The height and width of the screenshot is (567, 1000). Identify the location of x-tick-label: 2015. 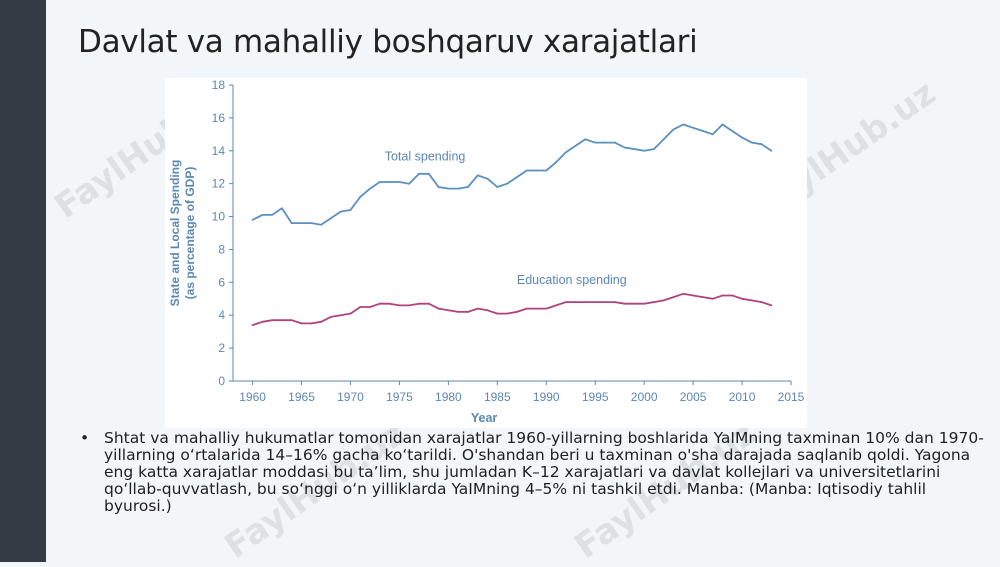
(791, 397).